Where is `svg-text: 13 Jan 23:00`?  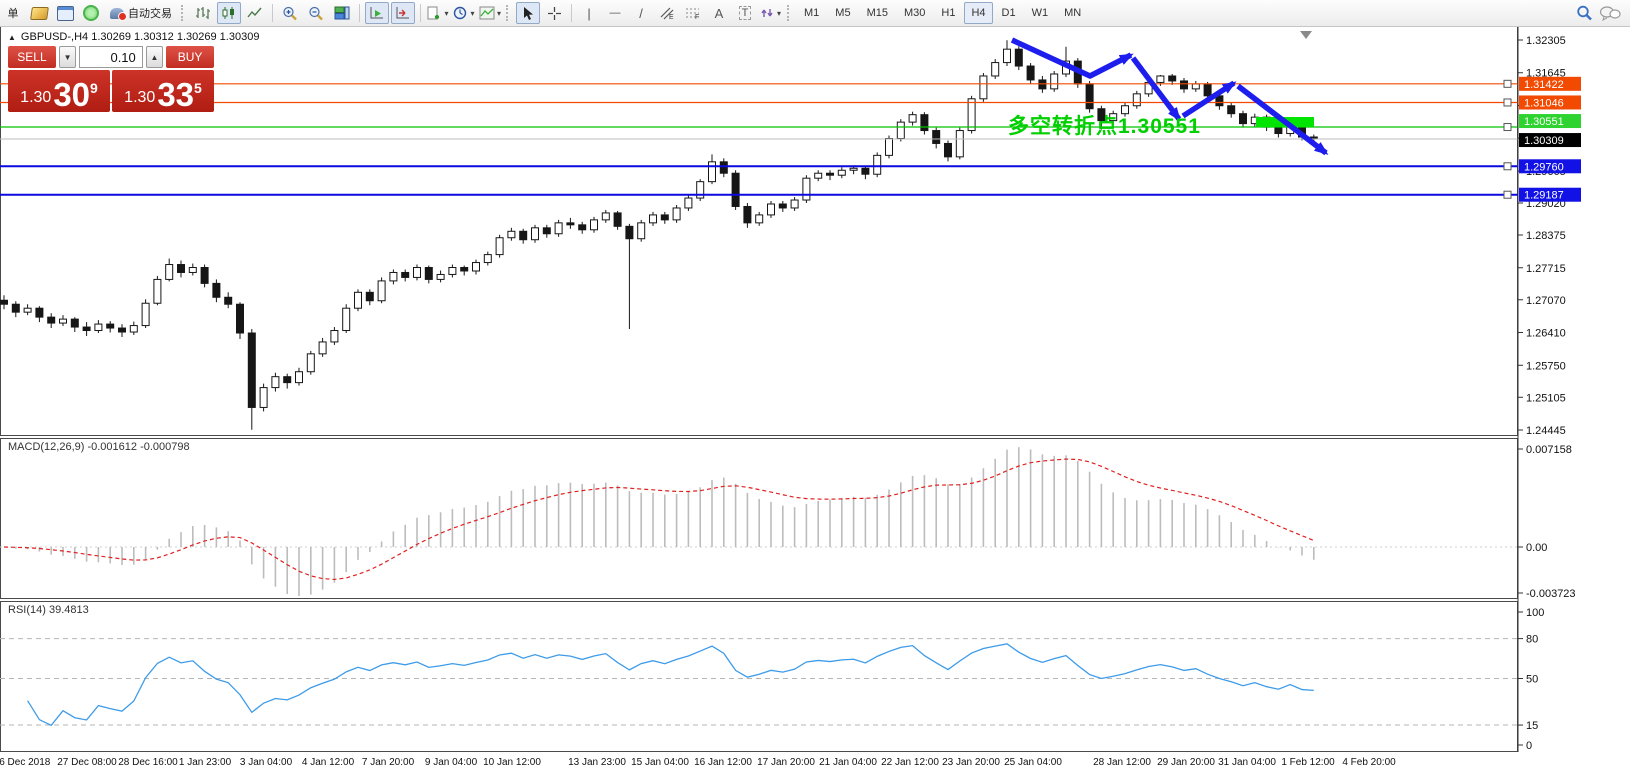
svg-text: 13 Jan 23:00 is located at coordinates (597, 762).